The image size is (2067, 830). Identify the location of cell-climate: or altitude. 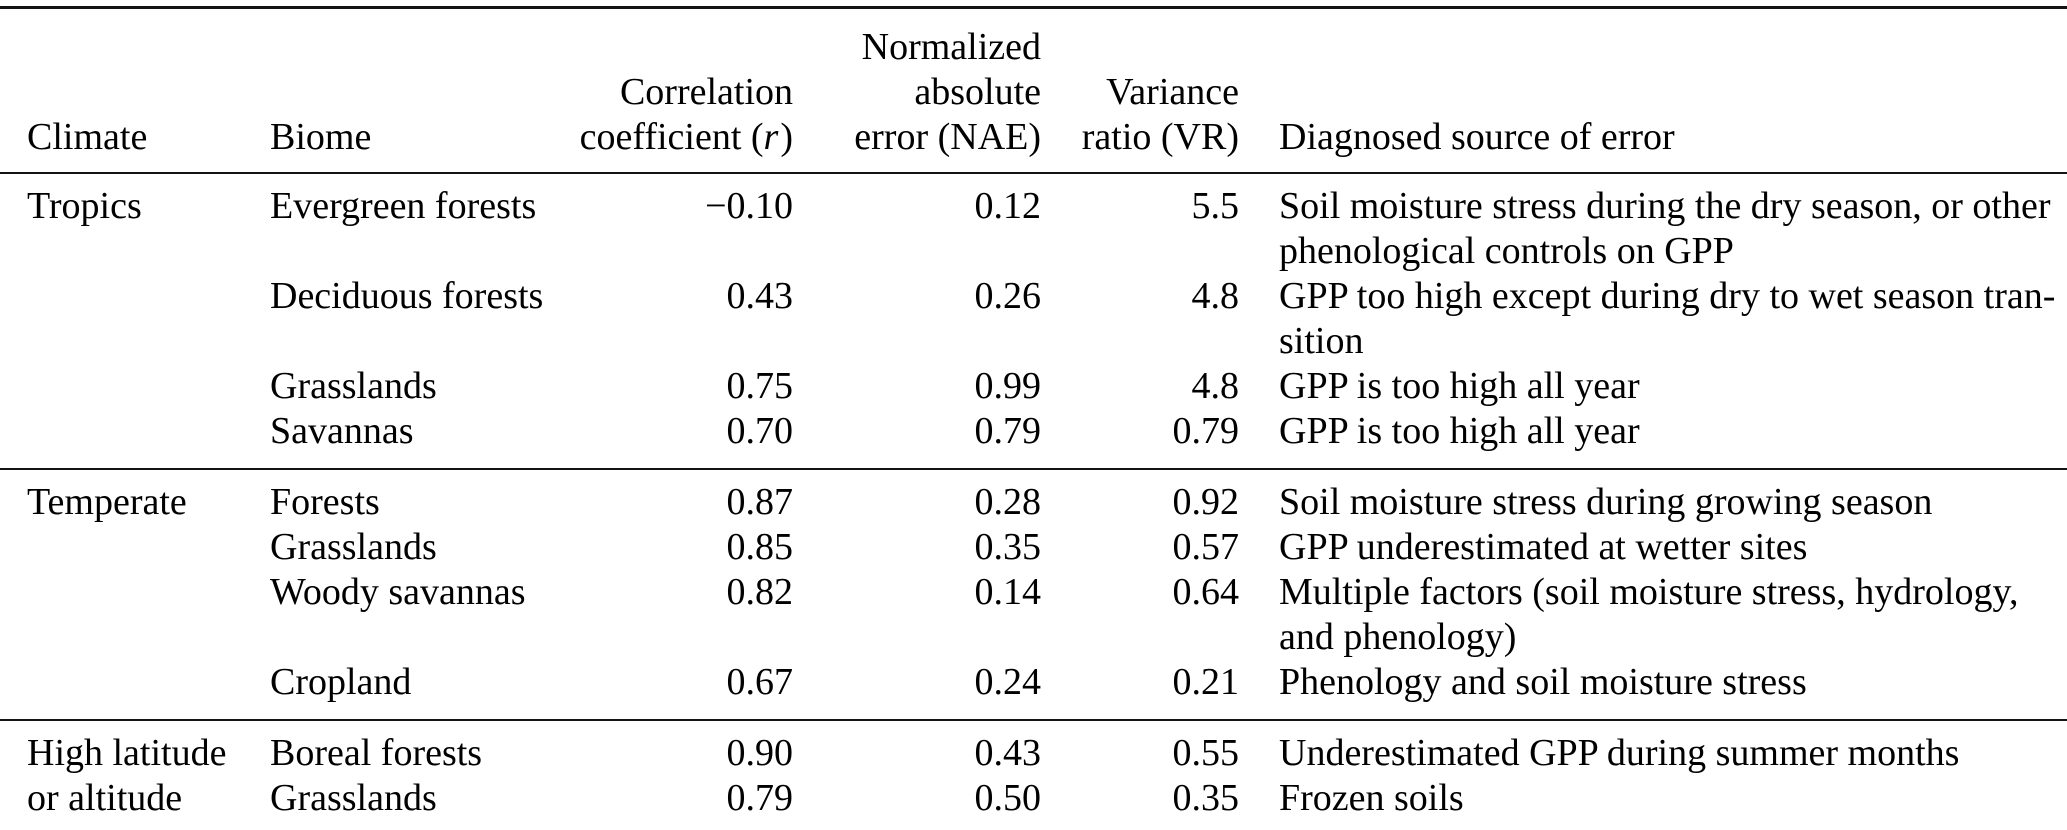
(105, 798).